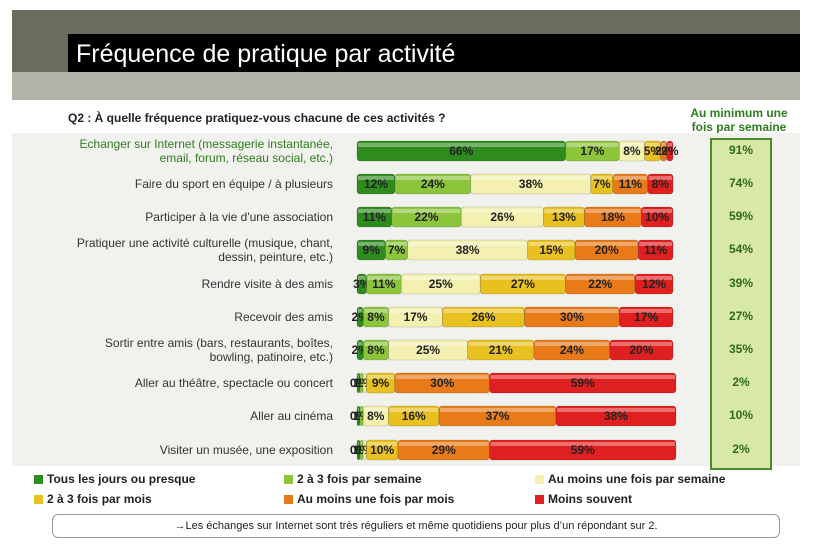 The height and width of the screenshot is (547, 815). I want to click on data-label: 17%, so click(415, 317).